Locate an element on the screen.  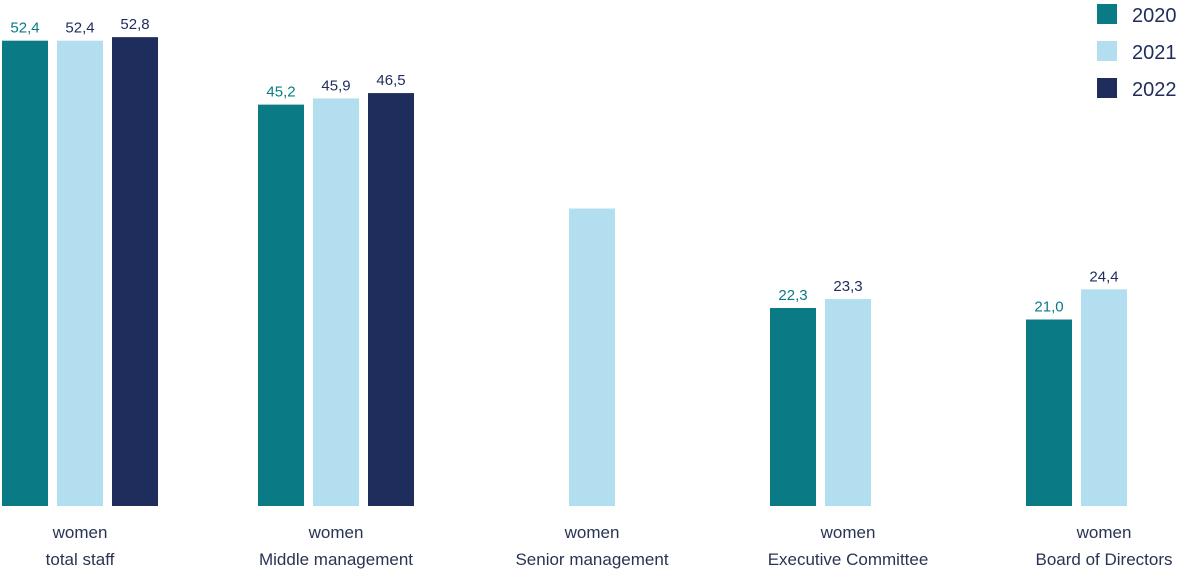
data-label-2022-0: 52,8 is located at coordinates (134, 24).